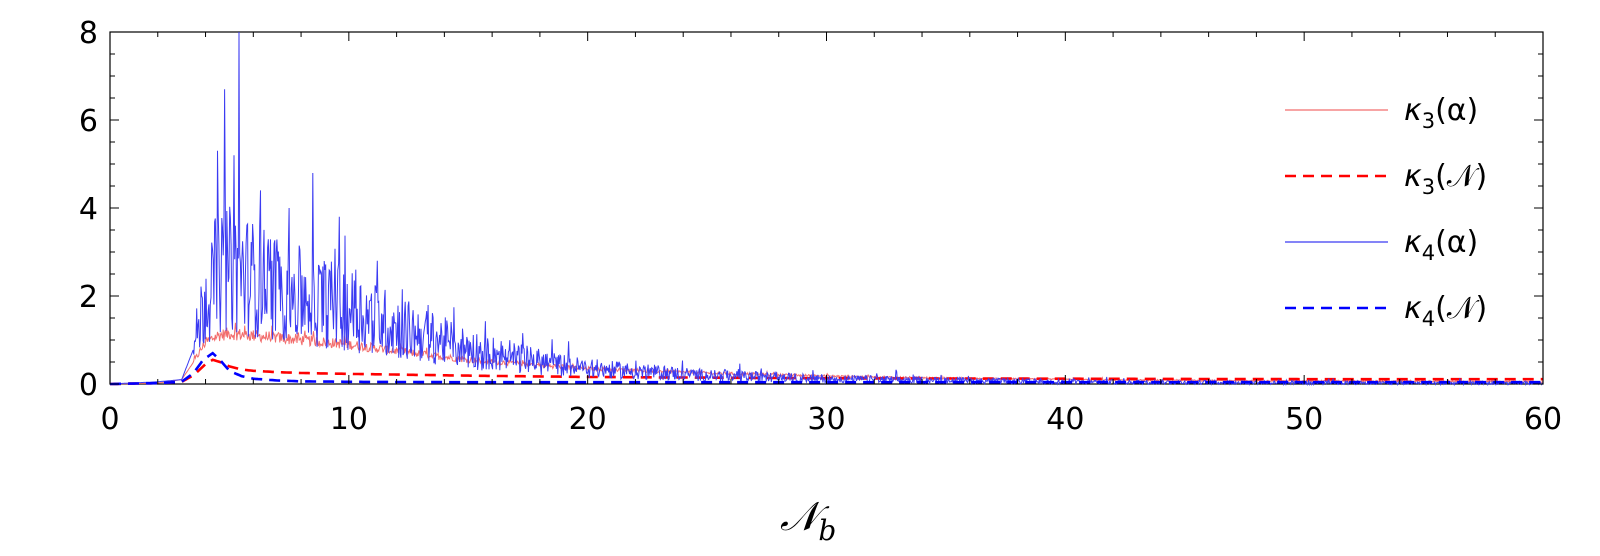 Image resolution: width=1600 pixels, height=556 pixels. What do you see at coordinates (1065, 419) in the screenshot?
I see `x-tick-label: 40` at bounding box center [1065, 419].